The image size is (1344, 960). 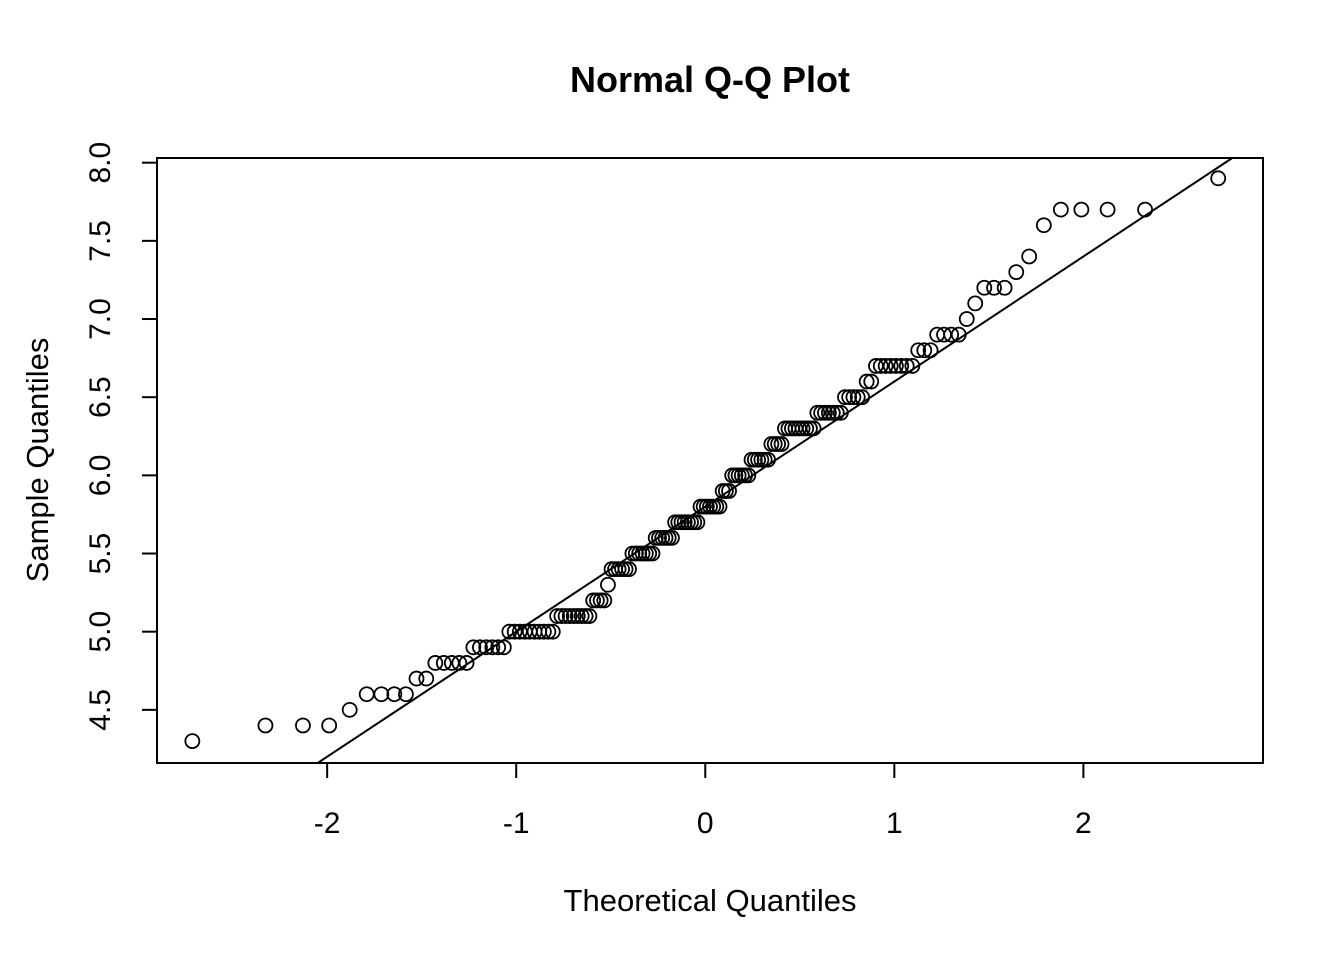 What do you see at coordinates (705, 823) in the screenshot?
I see `x-tick-label: 0` at bounding box center [705, 823].